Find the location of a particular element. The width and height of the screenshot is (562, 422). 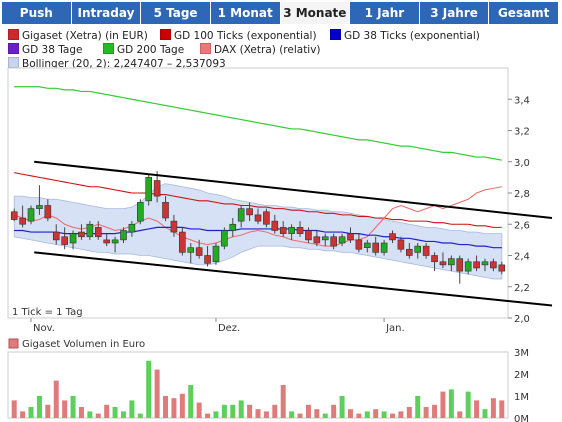

legend-label: Gigaset (Xetra) (in EUR) is located at coordinates (85, 36).